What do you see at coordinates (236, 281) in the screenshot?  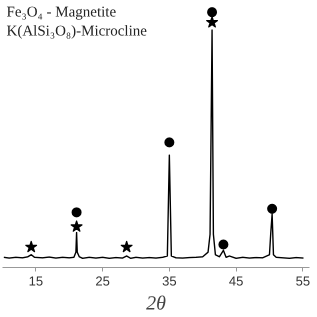 I see `x-tick-label: 45` at bounding box center [236, 281].